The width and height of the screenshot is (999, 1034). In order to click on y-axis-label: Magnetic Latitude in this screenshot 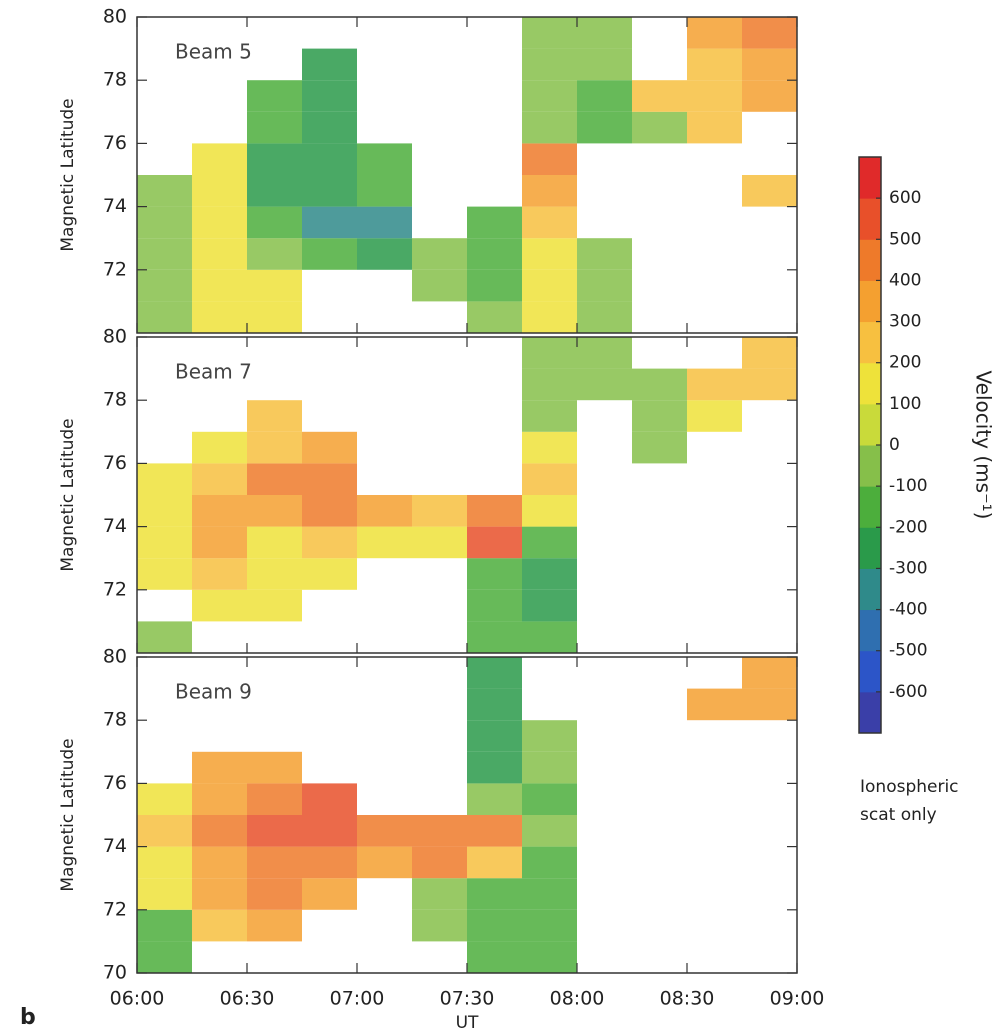, I will do `click(68, 814)`.